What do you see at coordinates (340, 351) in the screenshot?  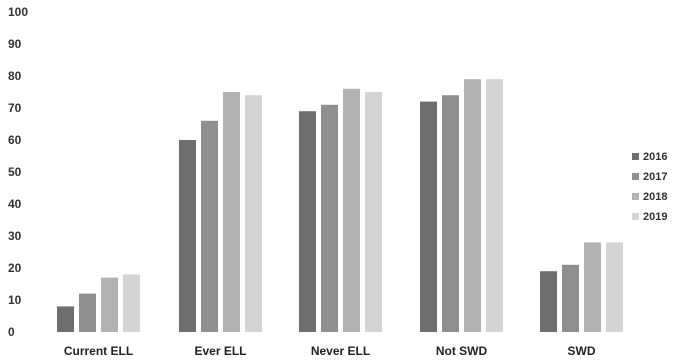 I see `x-category-label: Never ELL` at bounding box center [340, 351].